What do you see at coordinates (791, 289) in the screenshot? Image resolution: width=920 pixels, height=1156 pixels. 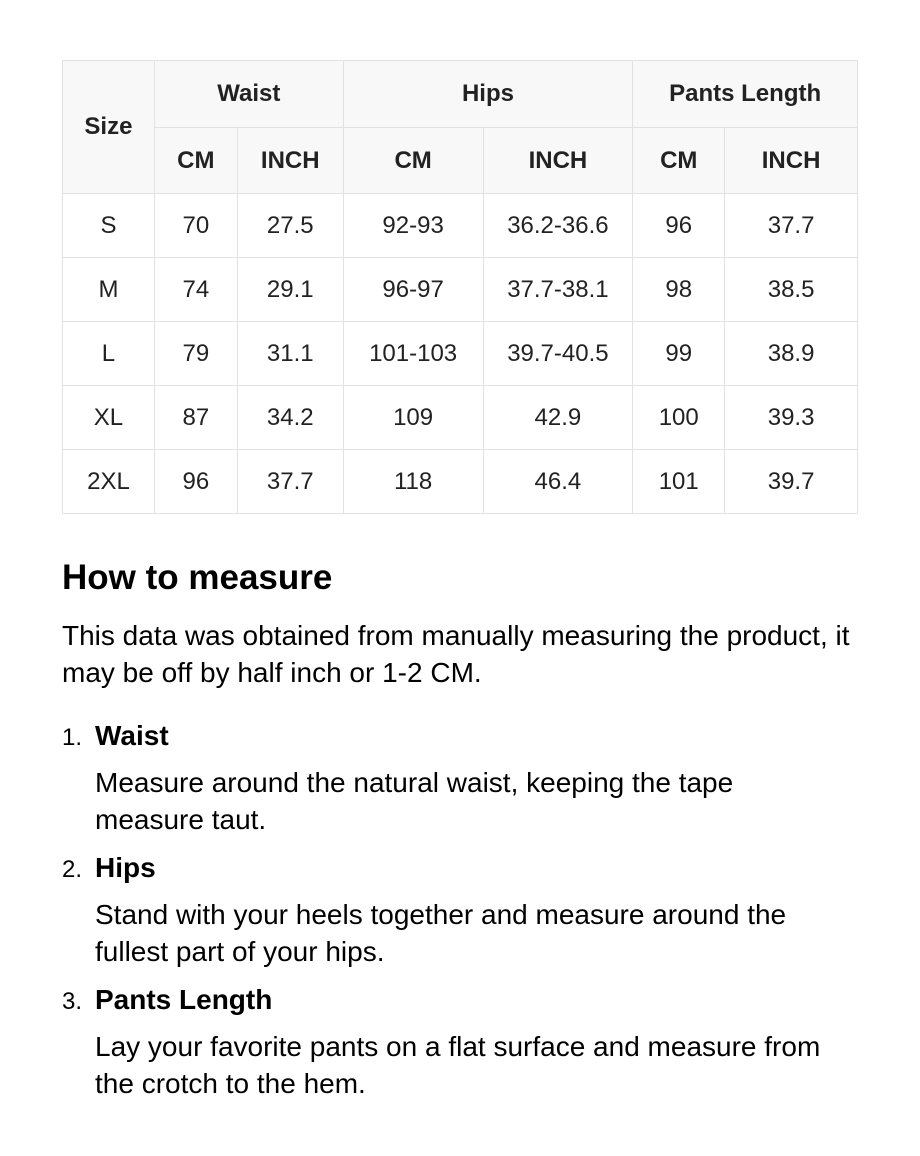 I see `table-cell: 38.5` at bounding box center [791, 289].